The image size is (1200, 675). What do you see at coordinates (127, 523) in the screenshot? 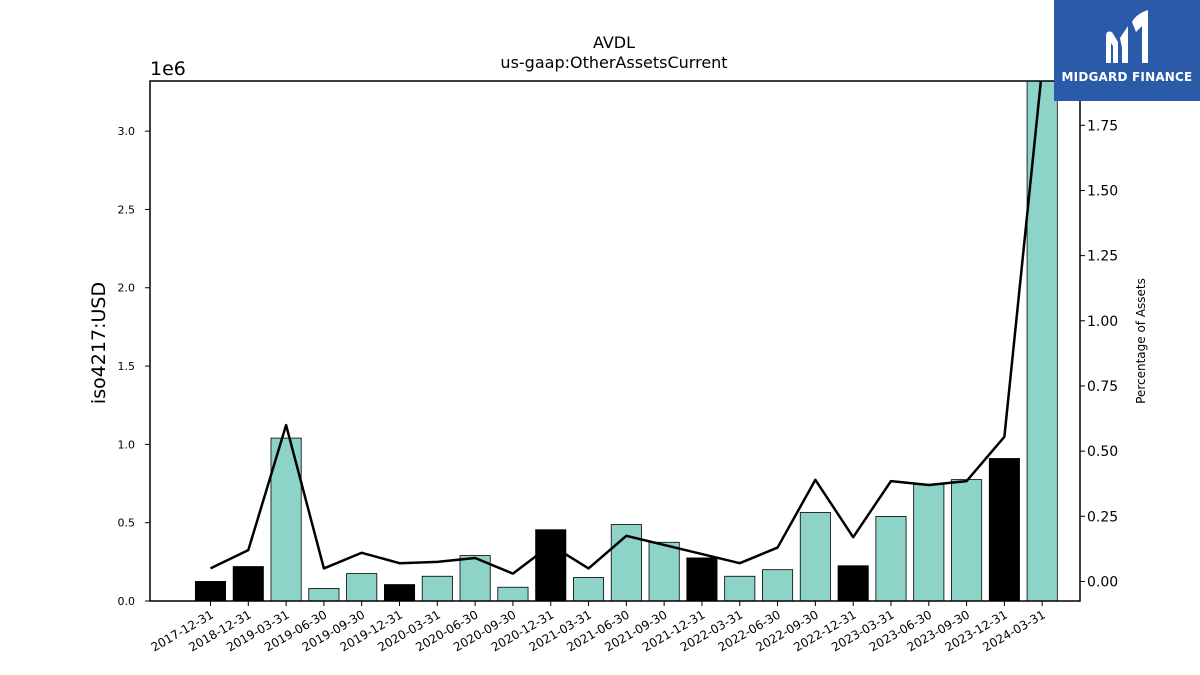
I see `y-tick-label: 0.5` at bounding box center [127, 523].